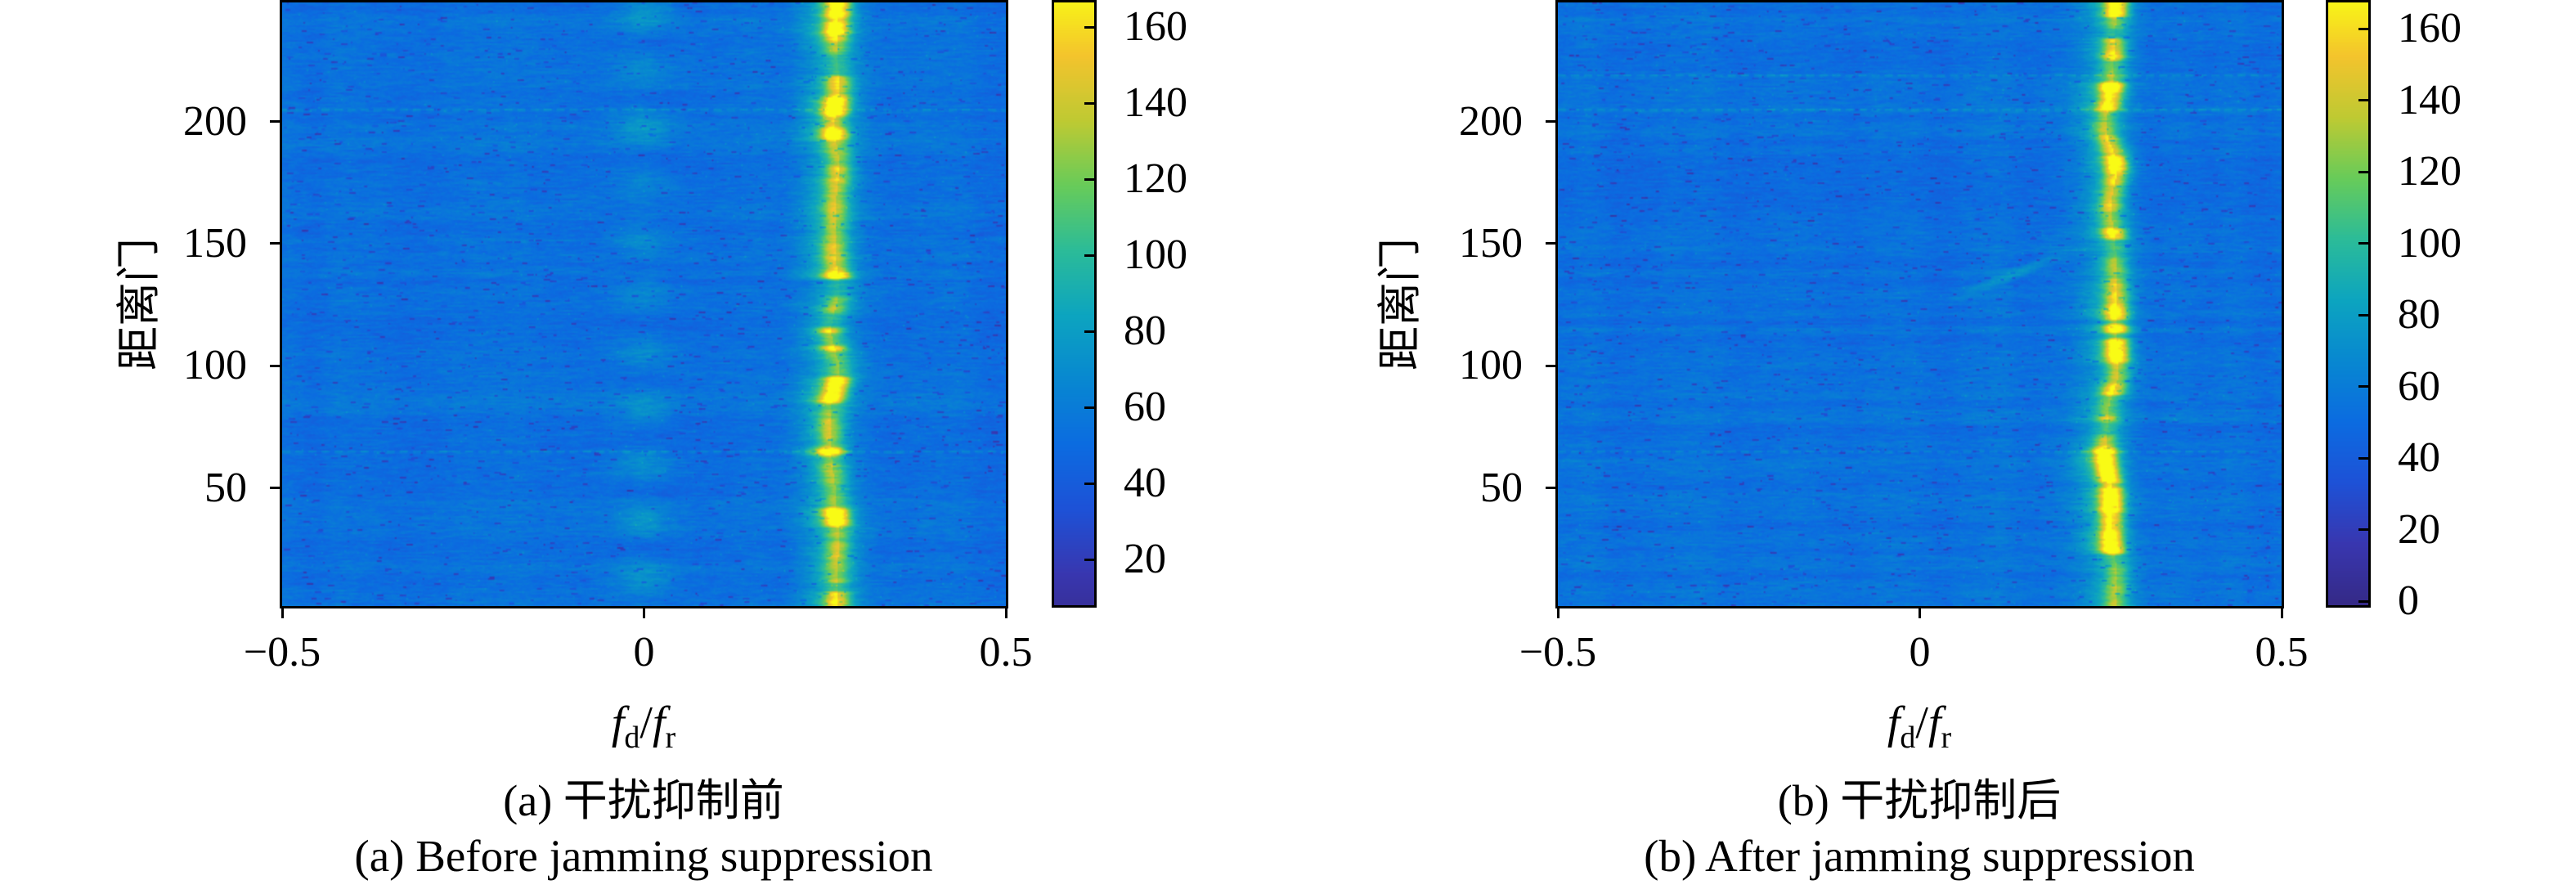 The width and height of the screenshot is (2576, 889). I want to click on colorbar-b, so click(2349, 304).